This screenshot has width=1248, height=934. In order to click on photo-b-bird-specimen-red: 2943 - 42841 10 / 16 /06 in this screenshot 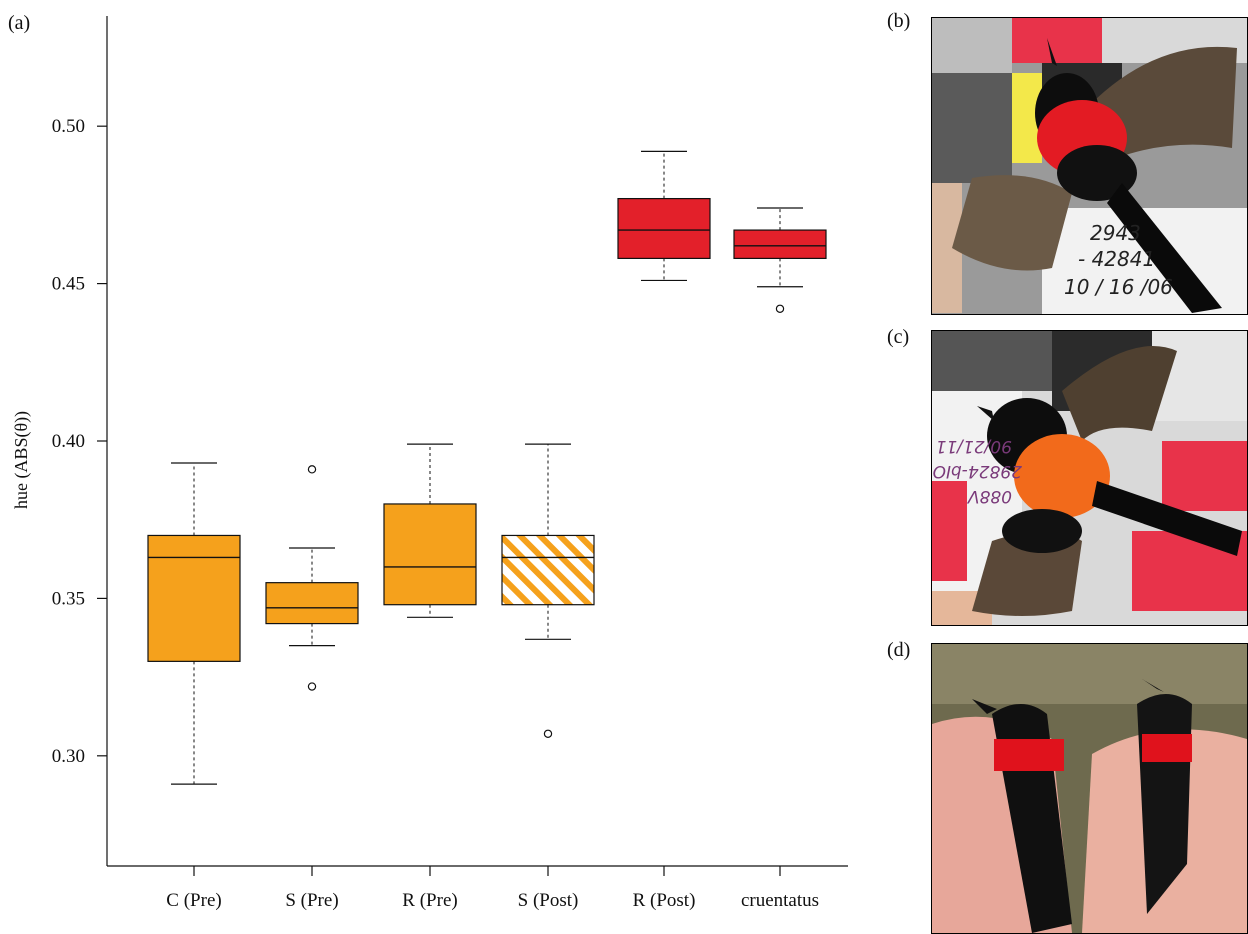, I will do `click(1089, 166)`.